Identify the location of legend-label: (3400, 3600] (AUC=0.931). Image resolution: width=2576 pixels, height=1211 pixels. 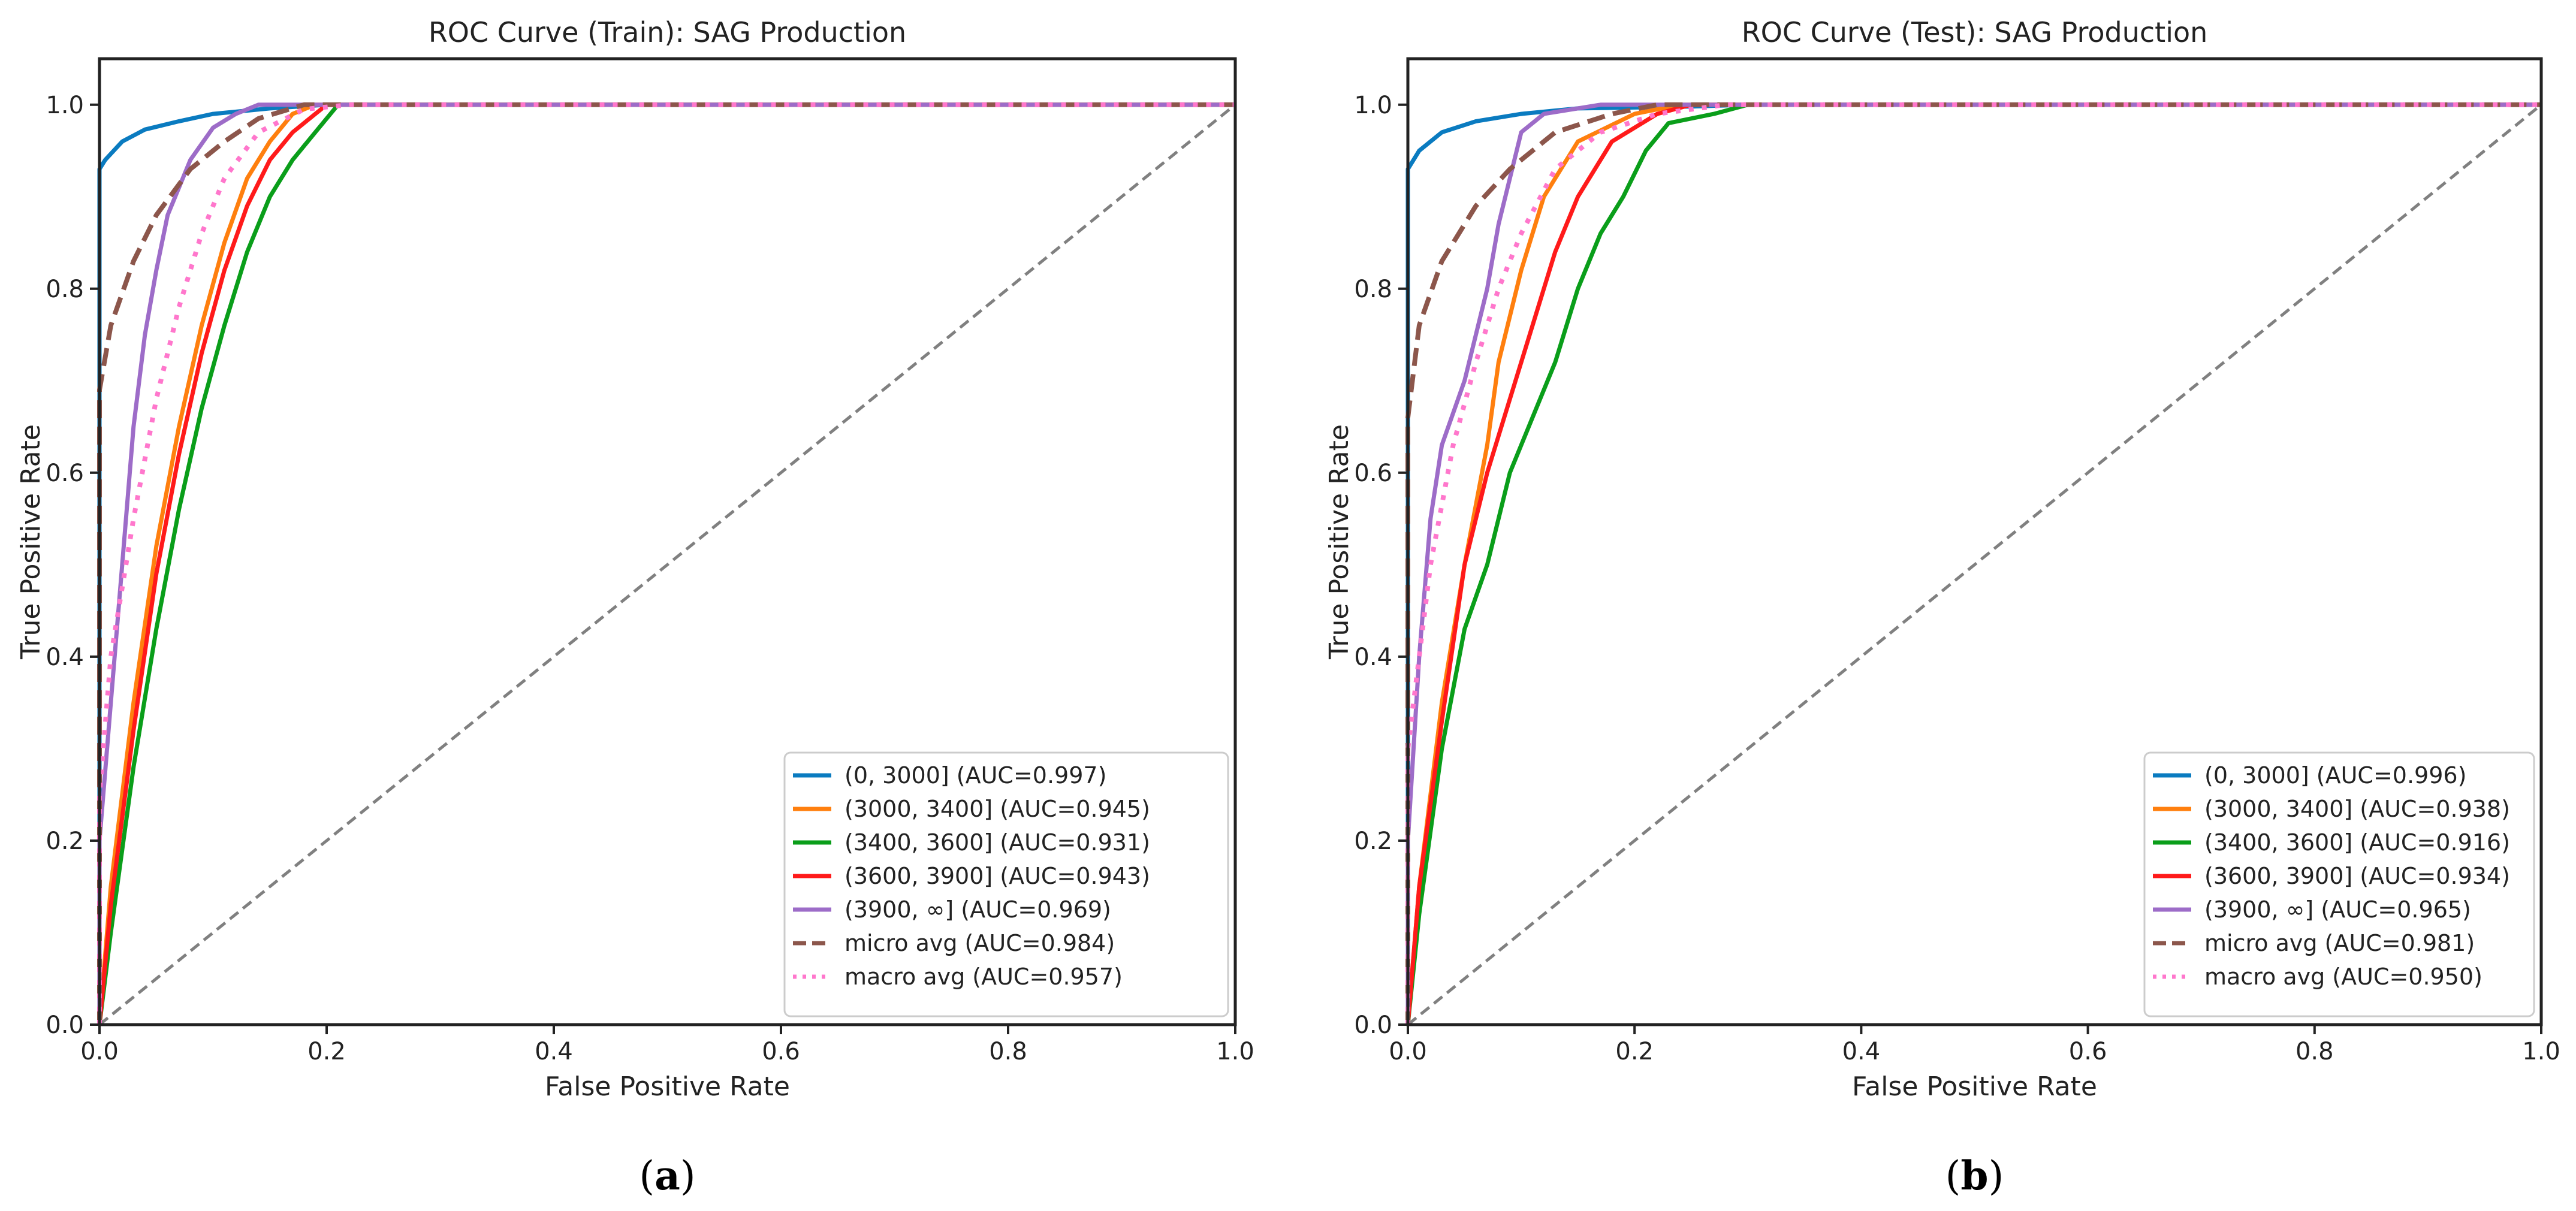
(997, 843).